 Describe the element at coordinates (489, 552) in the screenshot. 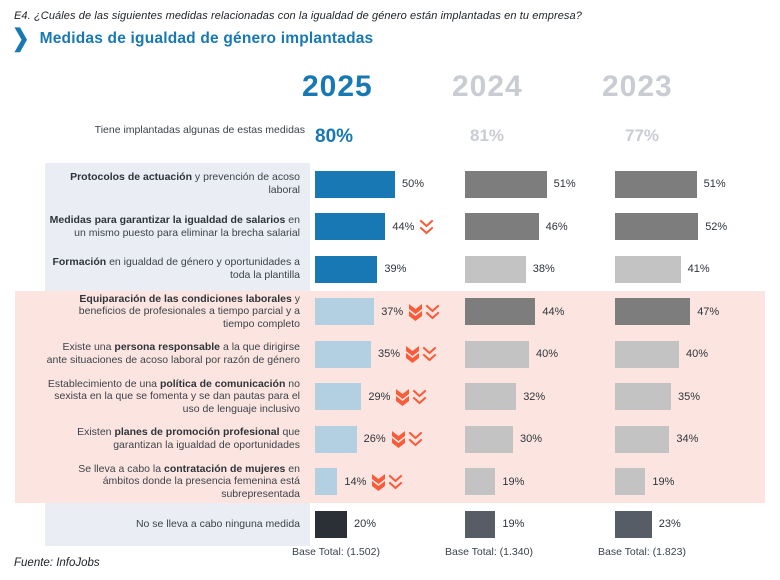

I see `base-total-2024: Base Total: (1.340)` at that location.